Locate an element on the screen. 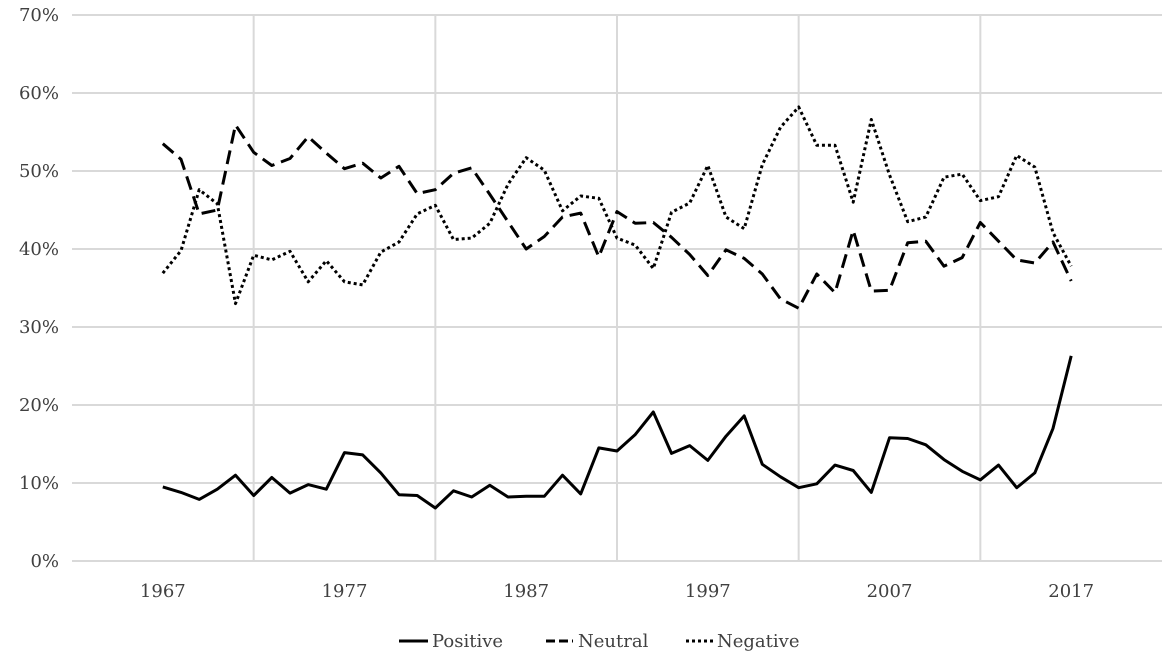  x-tick-label: 2017 is located at coordinates (1071, 591).